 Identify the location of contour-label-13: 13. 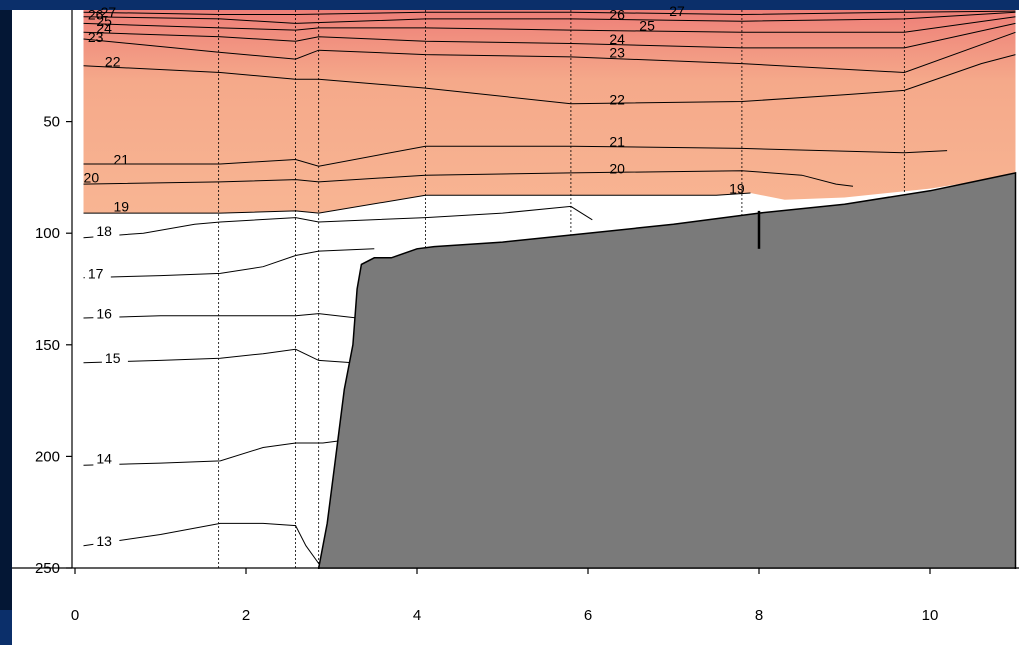
(104, 541).